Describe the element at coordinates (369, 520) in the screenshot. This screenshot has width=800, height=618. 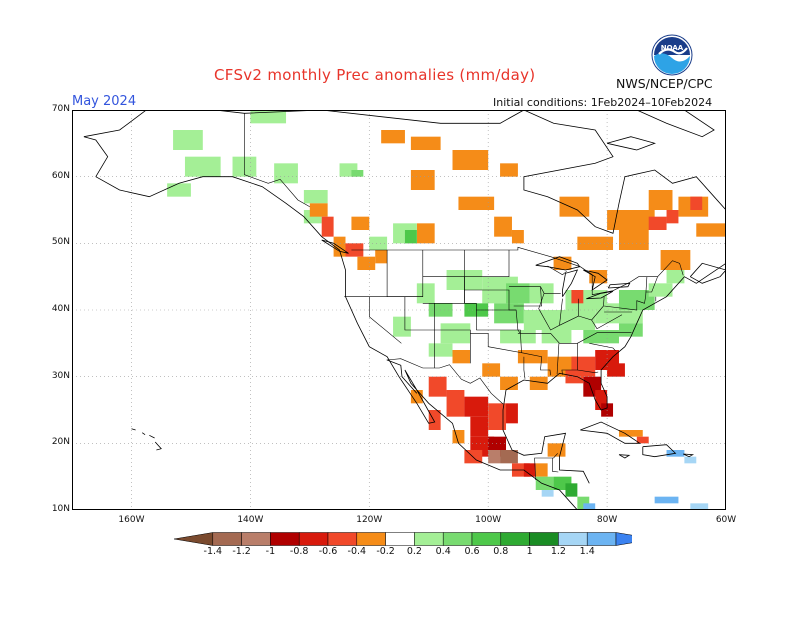
I see `lon-label: 120W` at that location.